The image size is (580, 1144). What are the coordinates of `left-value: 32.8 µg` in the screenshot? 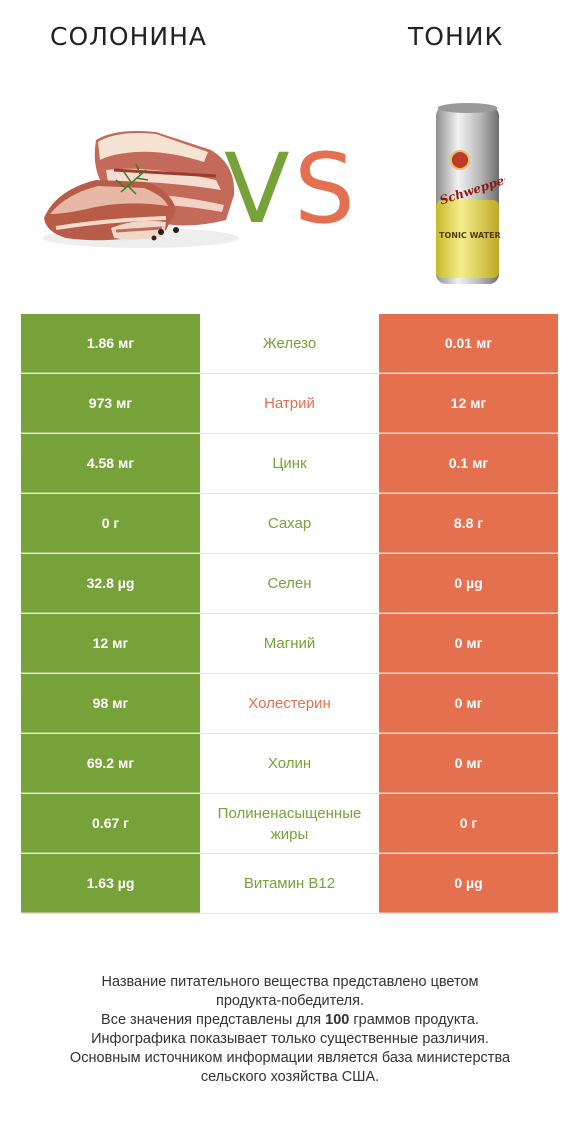 It's located at (110, 583).